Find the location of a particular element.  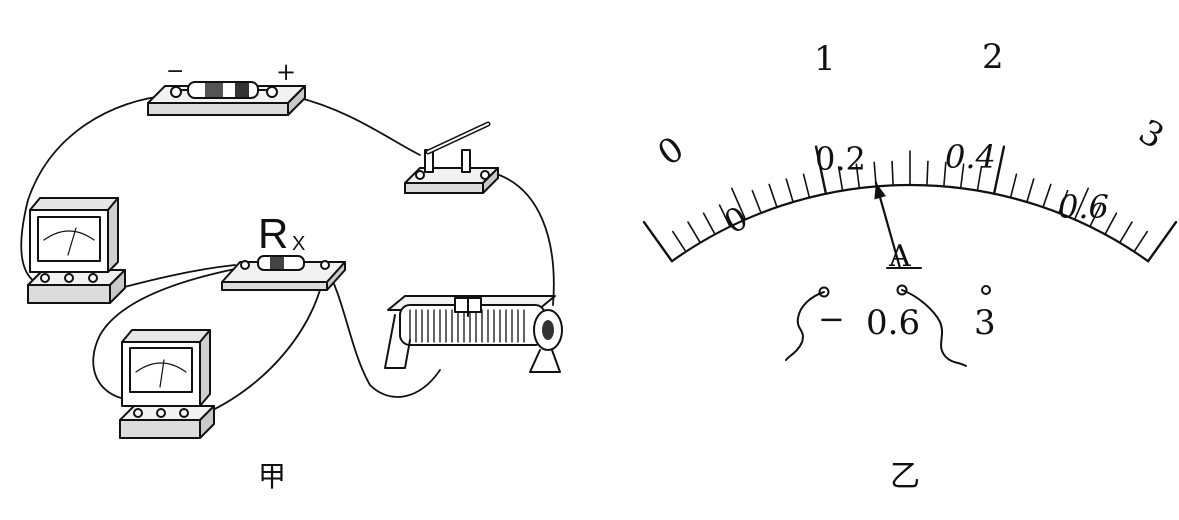

terminals: − 0.6 3 is located at coordinates (890, 325).